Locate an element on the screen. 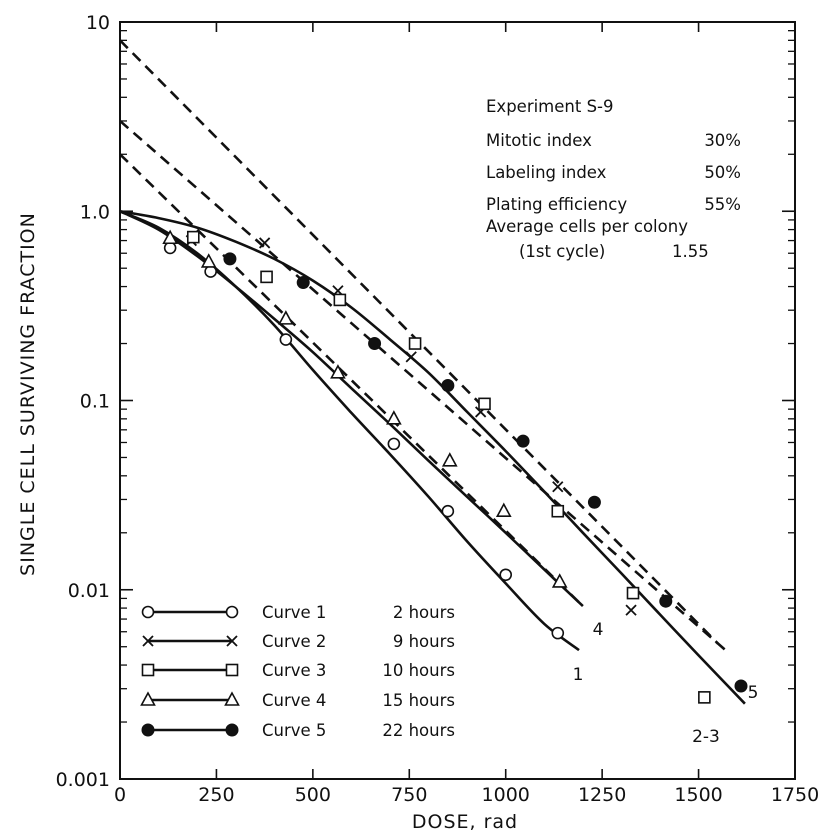  legend-item-curve-5: Curve 5 22 hours is located at coordinates (298, 730).